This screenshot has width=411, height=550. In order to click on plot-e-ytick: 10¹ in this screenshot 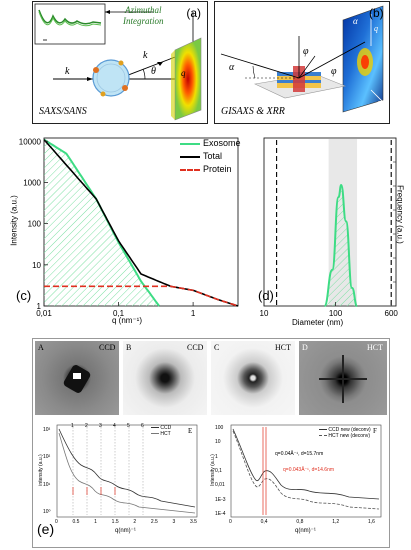, I will do `click(47, 484)`.